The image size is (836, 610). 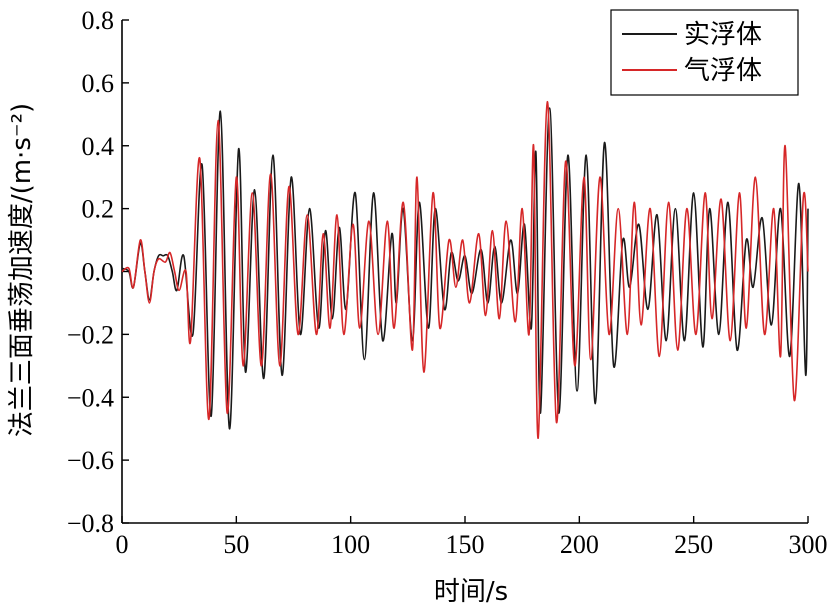 I want to click on legend-label-series-2: 气浮体, so click(x=723, y=71).